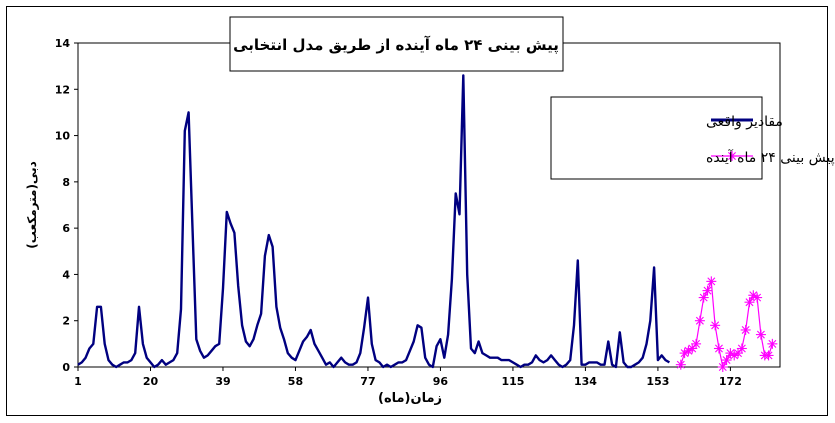  I want to click on x-axis-label: زمان(ماه), so click(410, 398).